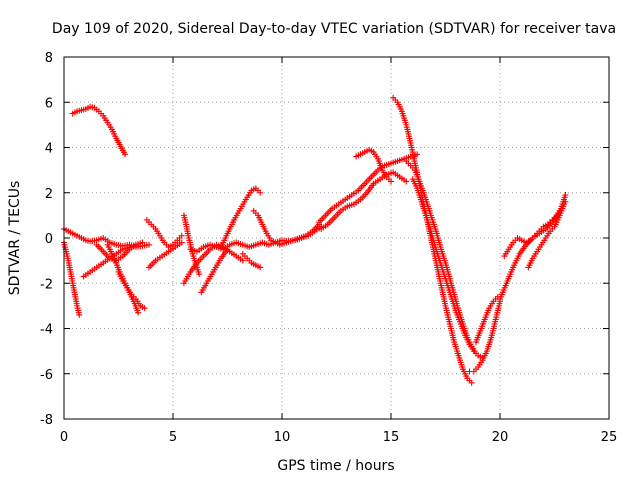 This screenshot has height=485, width=640. What do you see at coordinates (46, 284) in the screenshot?
I see `y-tick-label: -2` at bounding box center [46, 284].